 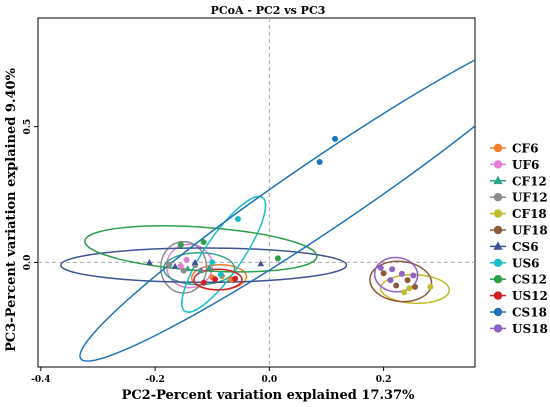 What do you see at coordinates (498, 164) in the screenshot?
I see `legend-marker-uf6` at bounding box center [498, 164].